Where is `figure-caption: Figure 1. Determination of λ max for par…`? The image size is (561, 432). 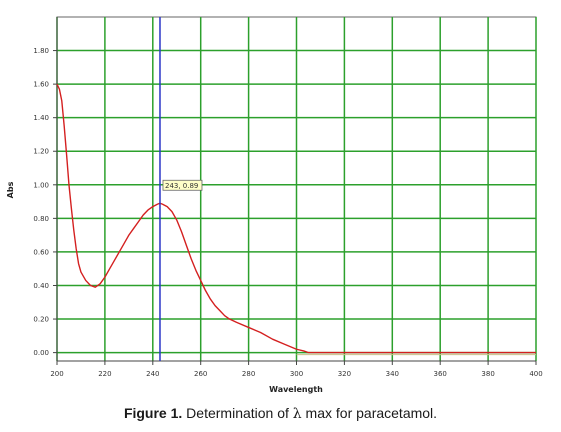 figure-caption: Figure 1. Determination of λ max for par… is located at coordinates (280, 413).